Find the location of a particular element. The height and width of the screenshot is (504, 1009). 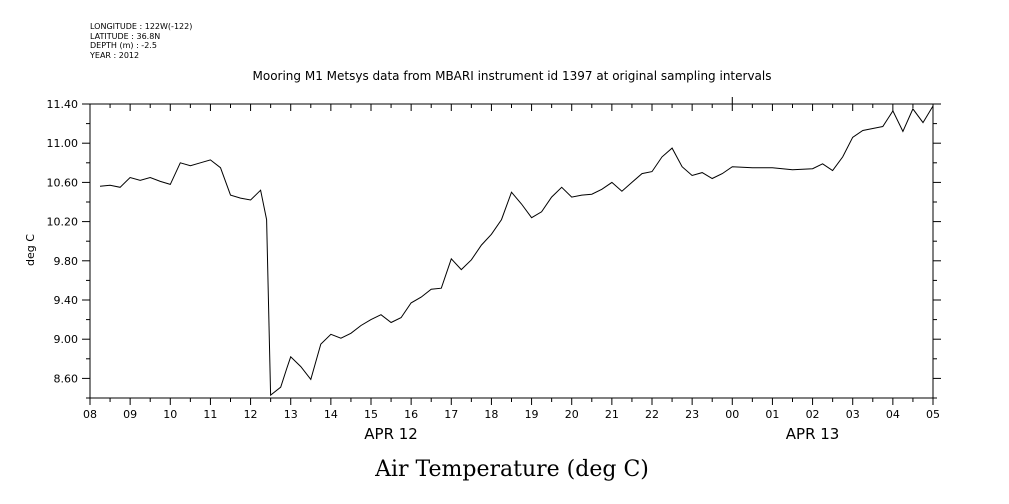

date-label: APR 12 is located at coordinates (391, 434).